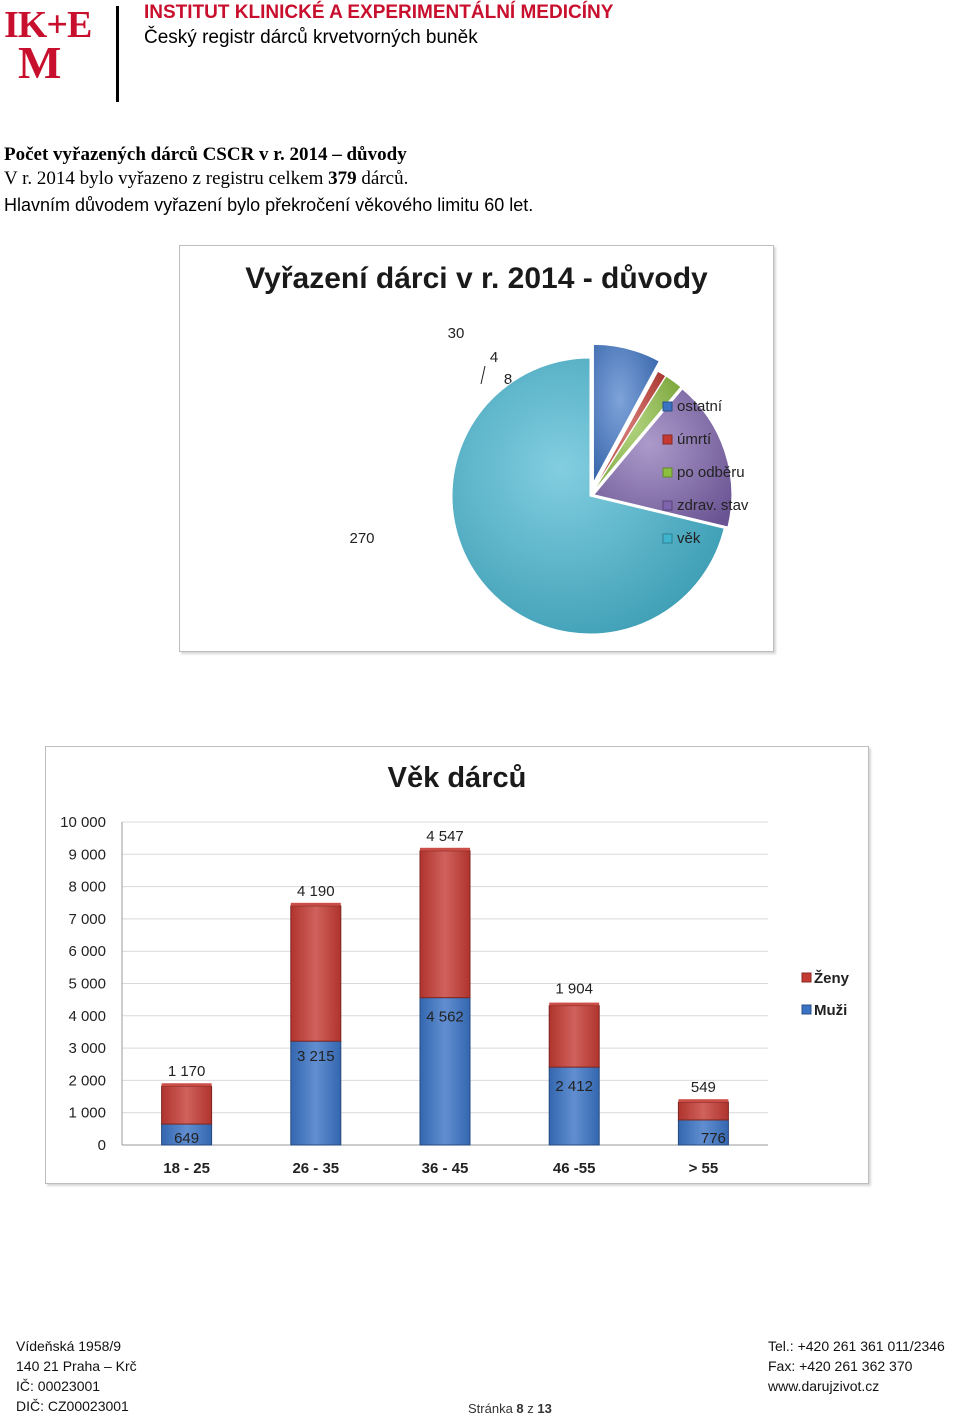 The height and width of the screenshot is (1419, 960). What do you see at coordinates (40, 62) in the screenshot?
I see `logo-bottom-text: M` at bounding box center [40, 62].